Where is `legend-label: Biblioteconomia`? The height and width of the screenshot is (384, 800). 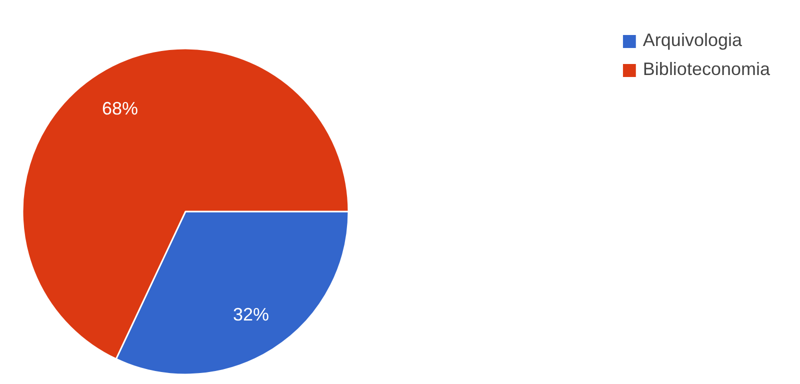 legend-label: Biblioteconomia is located at coordinates (706, 69).